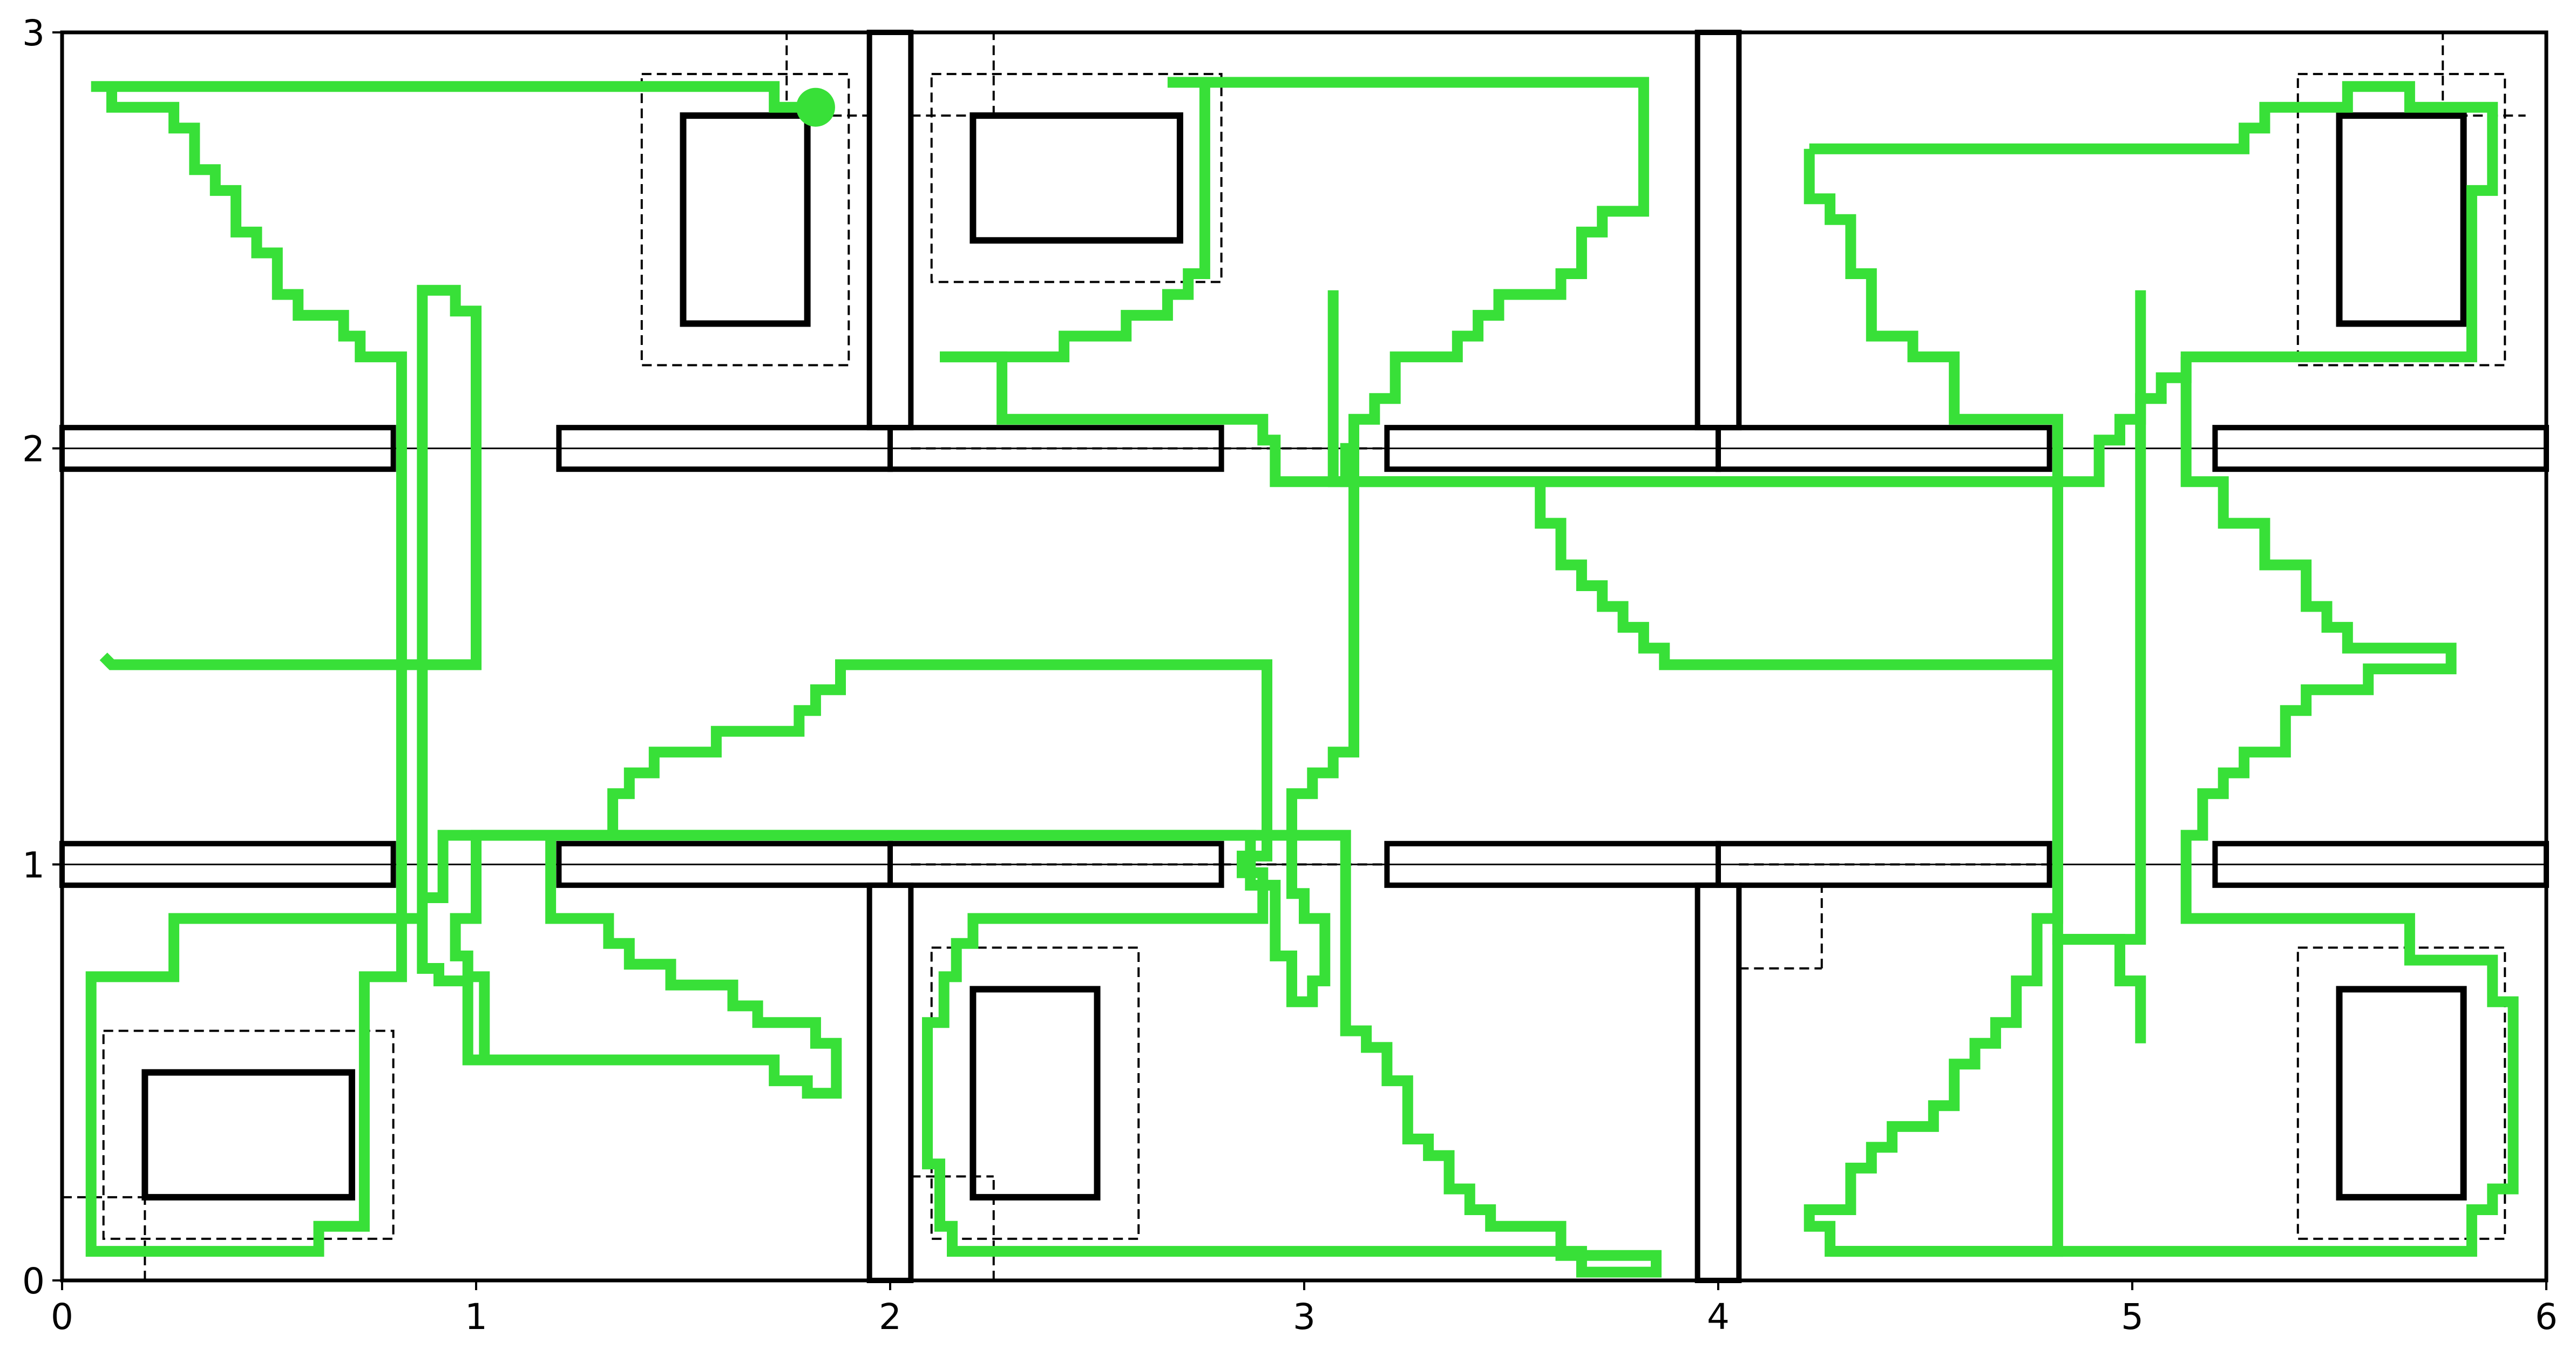 The height and width of the screenshot is (1356, 2576). I want to click on x-tick-label: 4, so click(1718, 1317).